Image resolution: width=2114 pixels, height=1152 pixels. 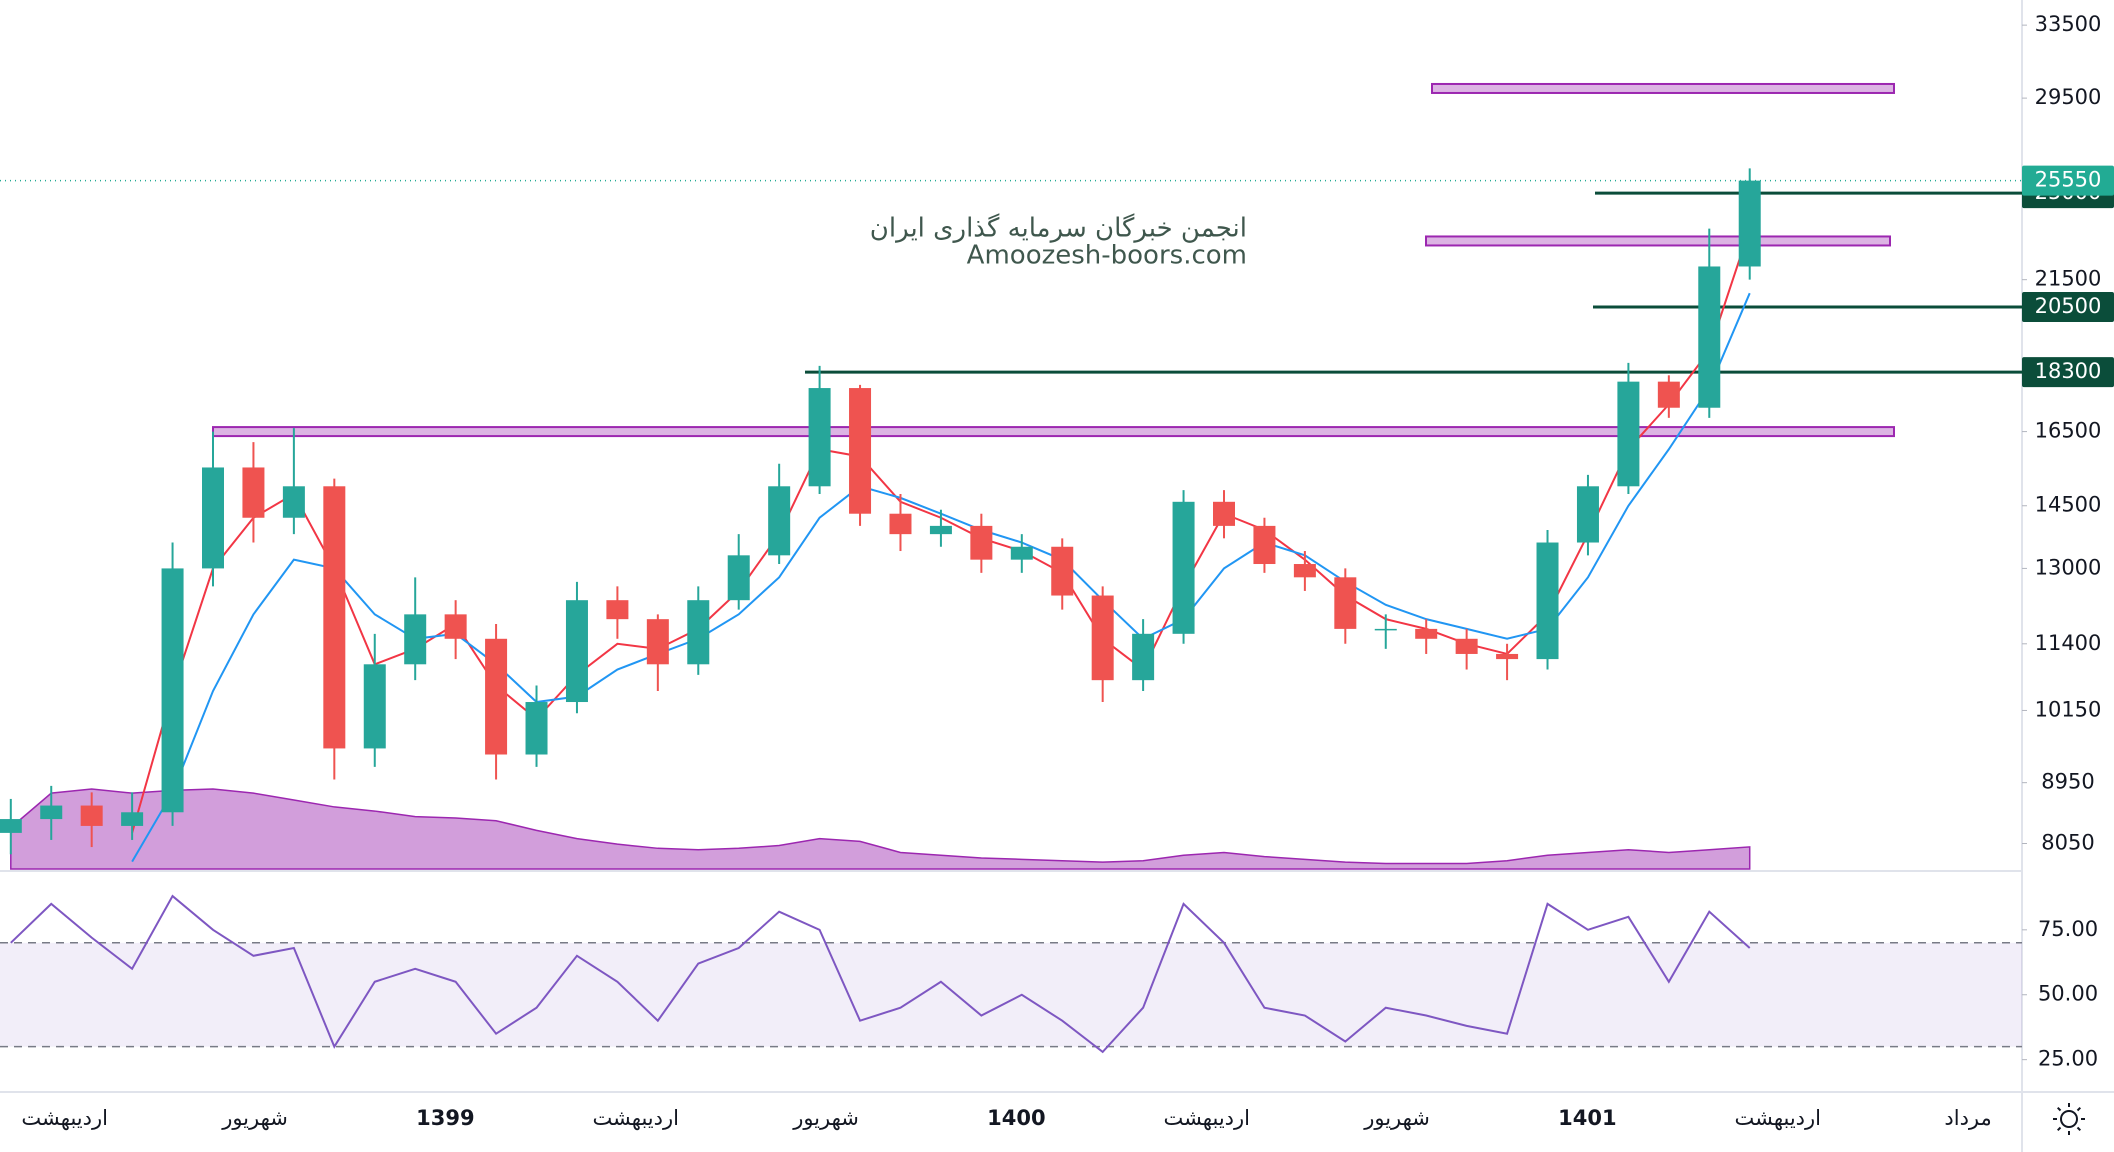 What do you see at coordinates (2068, 431) in the screenshot?
I see `y-tick-label: 16500` at bounding box center [2068, 431].